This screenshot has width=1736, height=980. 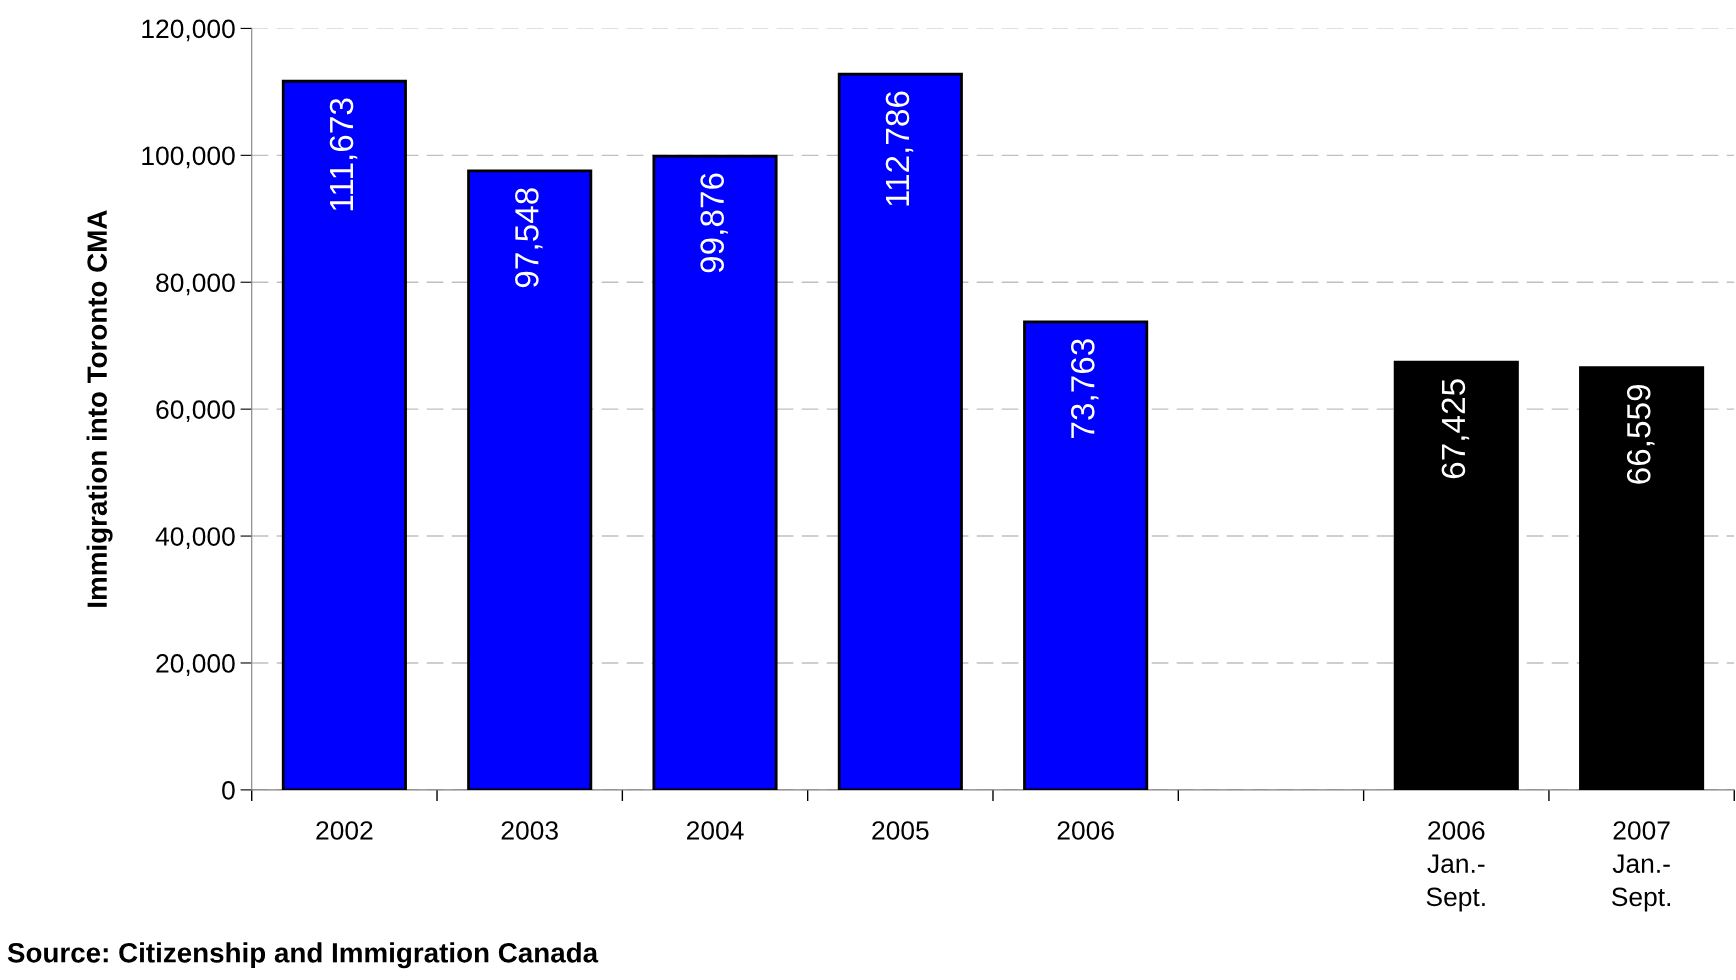 I want to click on source-note: Source: Citizenship and Immigration Canada, so click(x=303, y=955).